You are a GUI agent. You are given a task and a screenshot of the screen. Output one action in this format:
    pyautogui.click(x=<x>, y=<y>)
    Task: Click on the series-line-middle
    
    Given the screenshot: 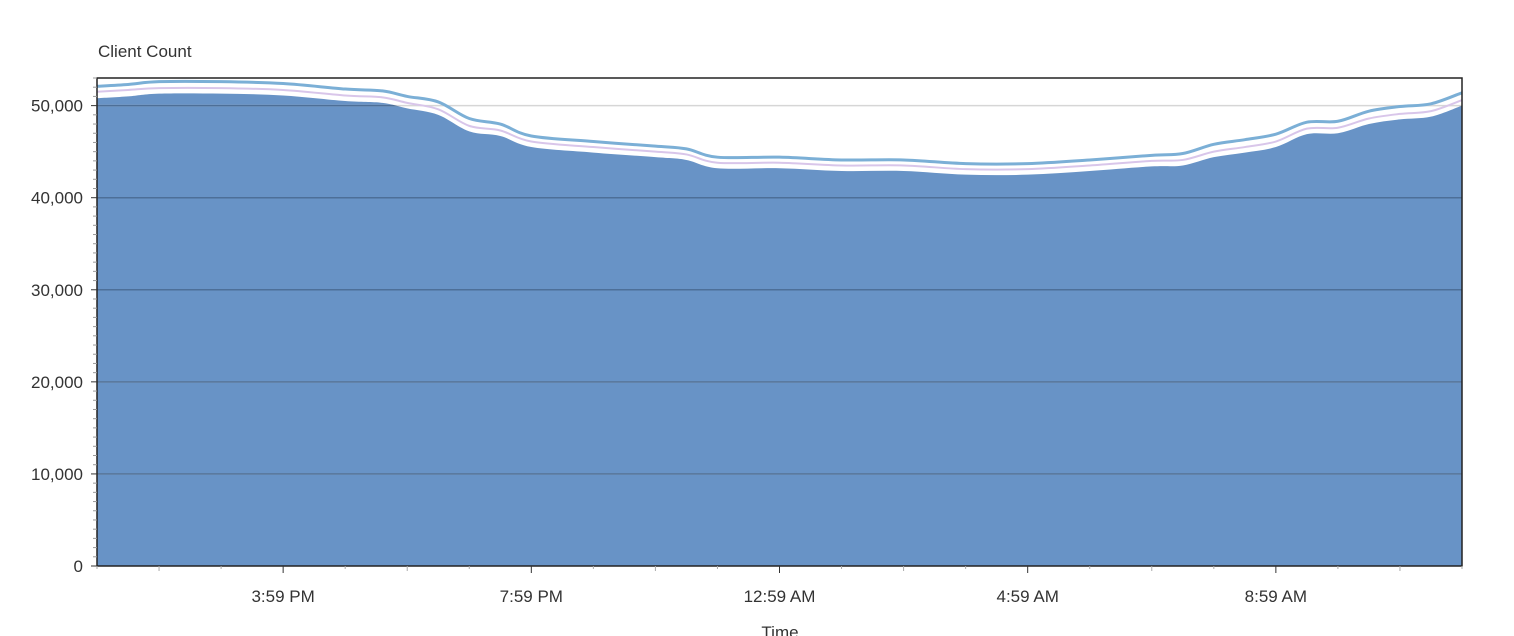 What is the action you would take?
    pyautogui.click(x=779, y=128)
    